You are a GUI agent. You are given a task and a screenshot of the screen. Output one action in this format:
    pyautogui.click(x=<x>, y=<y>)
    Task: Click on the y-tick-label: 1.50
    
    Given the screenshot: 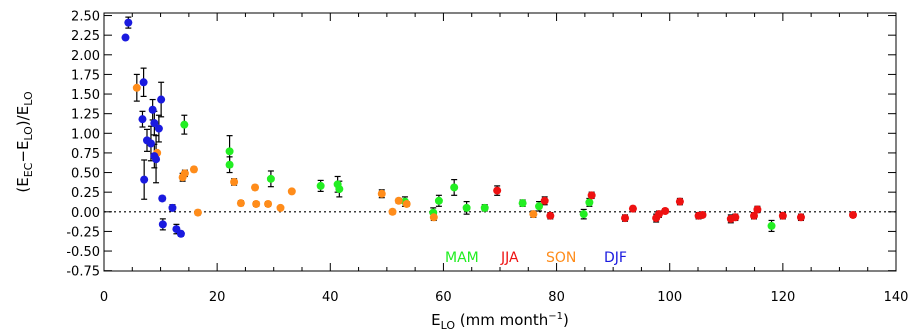 What is the action you would take?
    pyautogui.click(x=85, y=95)
    